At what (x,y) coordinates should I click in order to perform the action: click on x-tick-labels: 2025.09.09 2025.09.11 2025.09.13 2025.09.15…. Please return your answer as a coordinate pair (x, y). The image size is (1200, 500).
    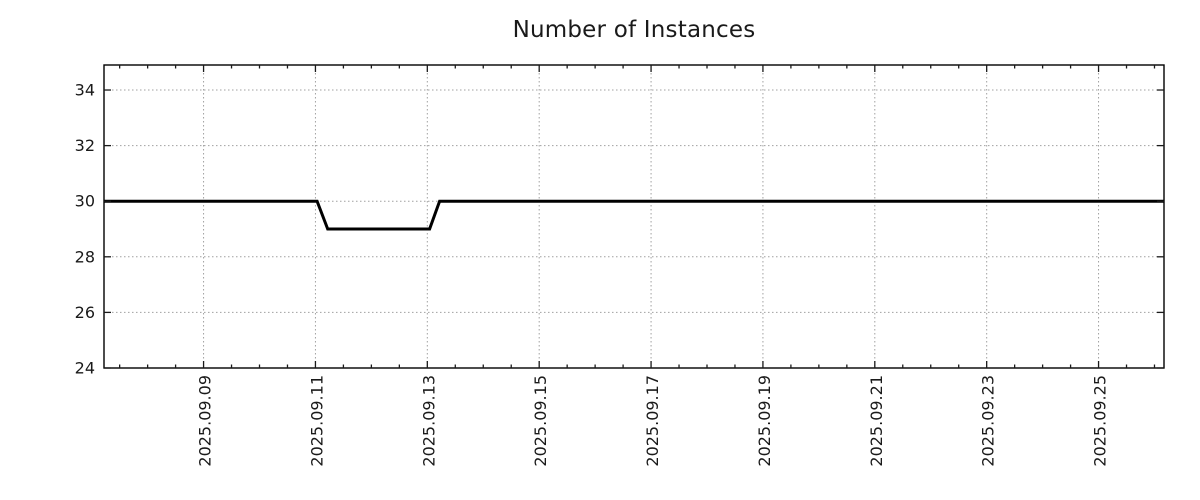
    Looking at the image, I should click on (653, 421).